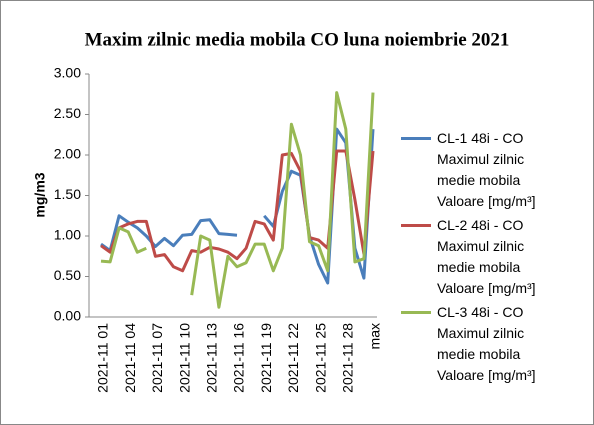 This screenshot has width=594, height=425. What do you see at coordinates (67, 194) in the screenshot?
I see `y-tick-label: 1.50` at bounding box center [67, 194].